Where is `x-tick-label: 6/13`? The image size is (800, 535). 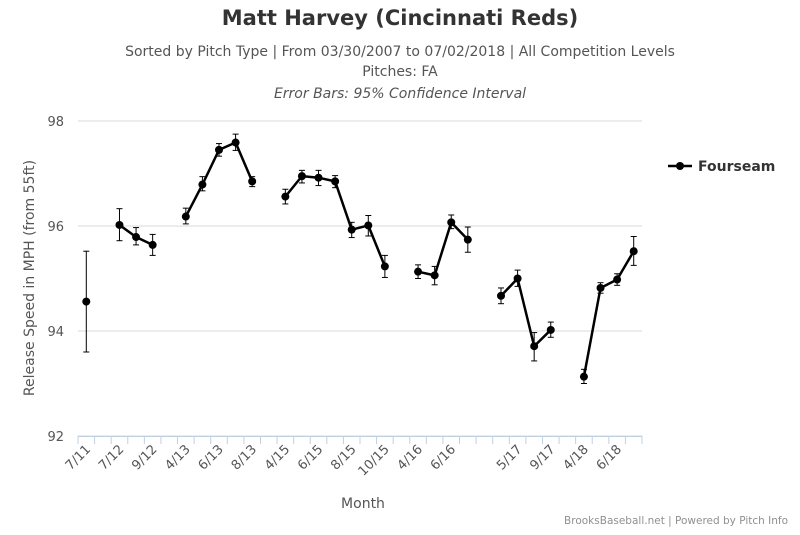
x-tick-label: 6/13 is located at coordinates (211, 457).